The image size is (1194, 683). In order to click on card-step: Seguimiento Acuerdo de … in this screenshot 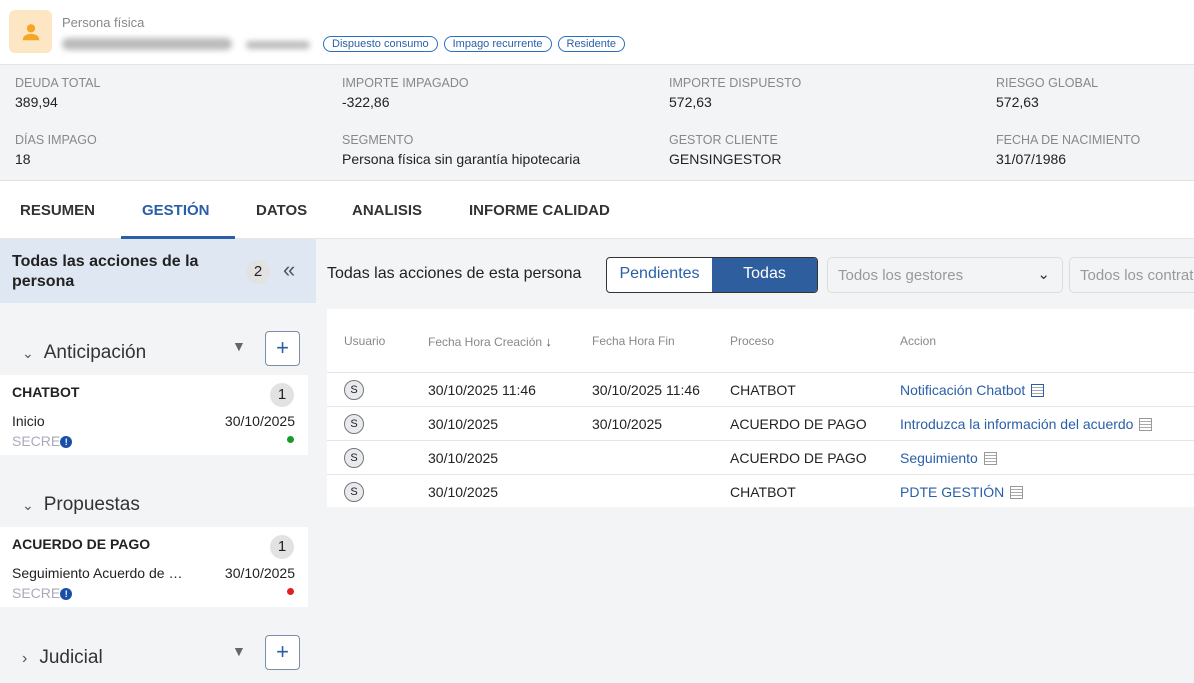, I will do `click(97, 573)`.